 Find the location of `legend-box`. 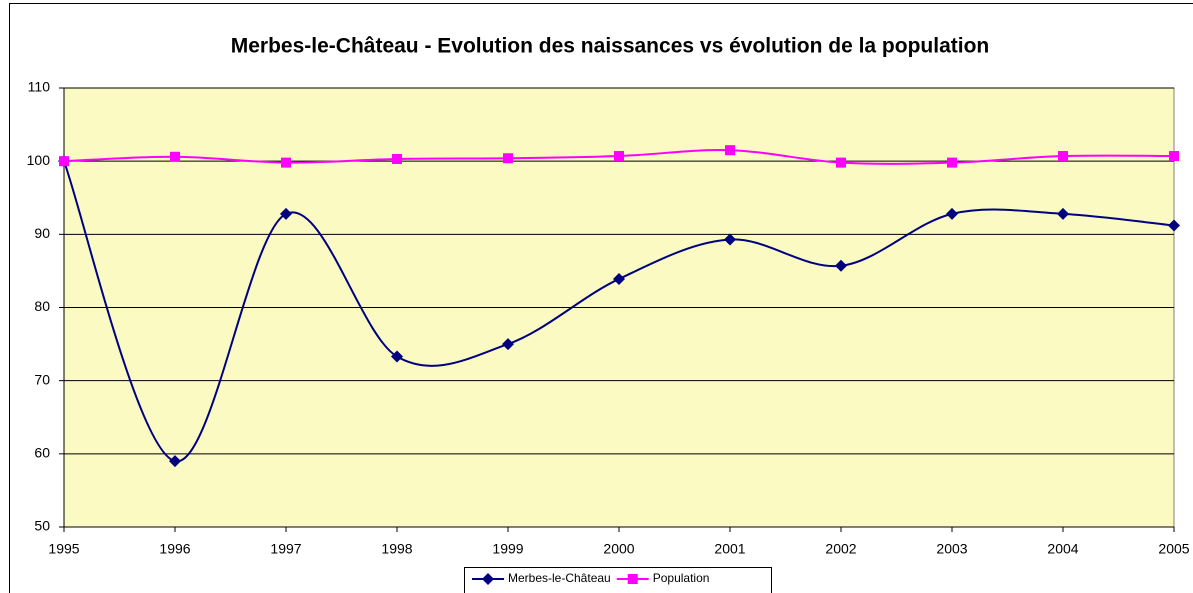

legend-box is located at coordinates (618, 580).